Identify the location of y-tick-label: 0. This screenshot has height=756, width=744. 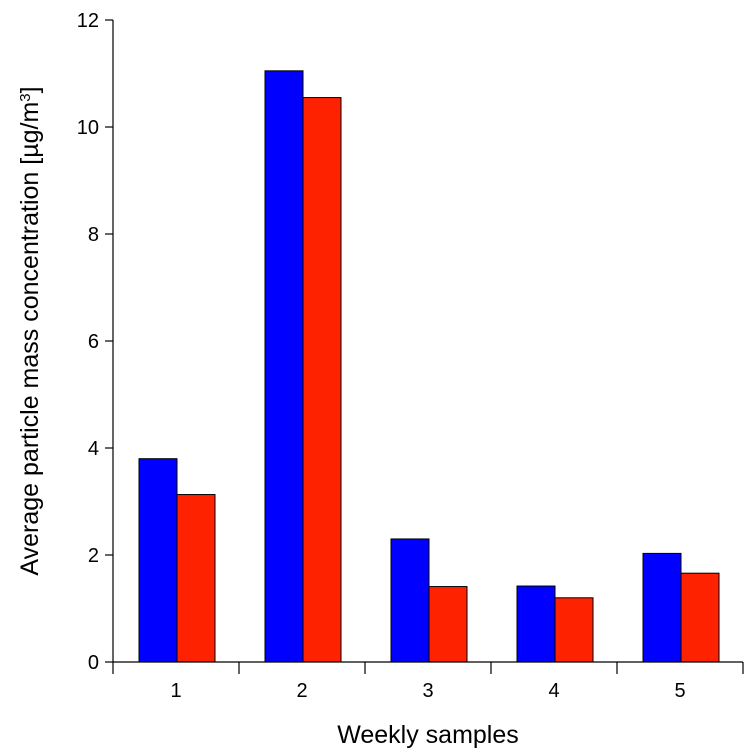
(93, 663).